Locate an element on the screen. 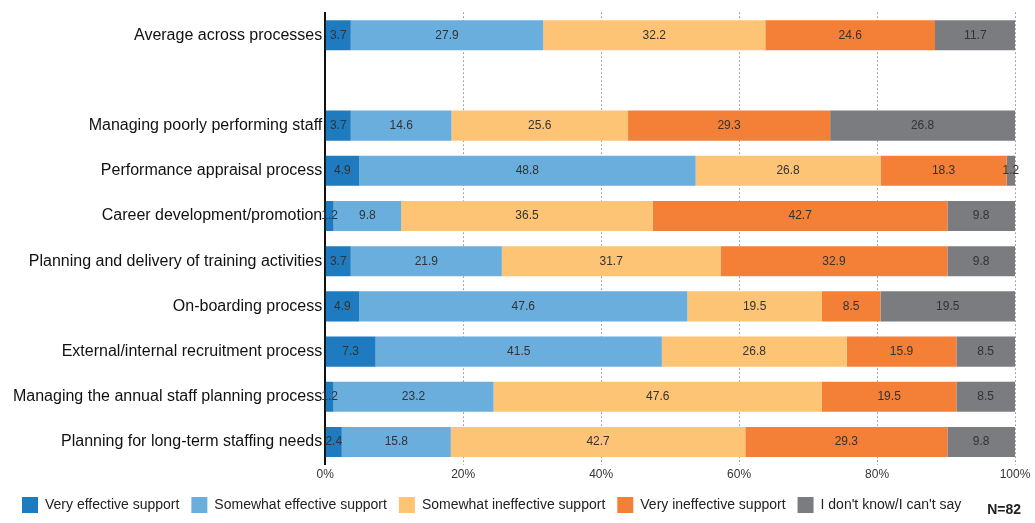 The height and width of the screenshot is (523, 1035). data-label: 14.6 is located at coordinates (401, 124).